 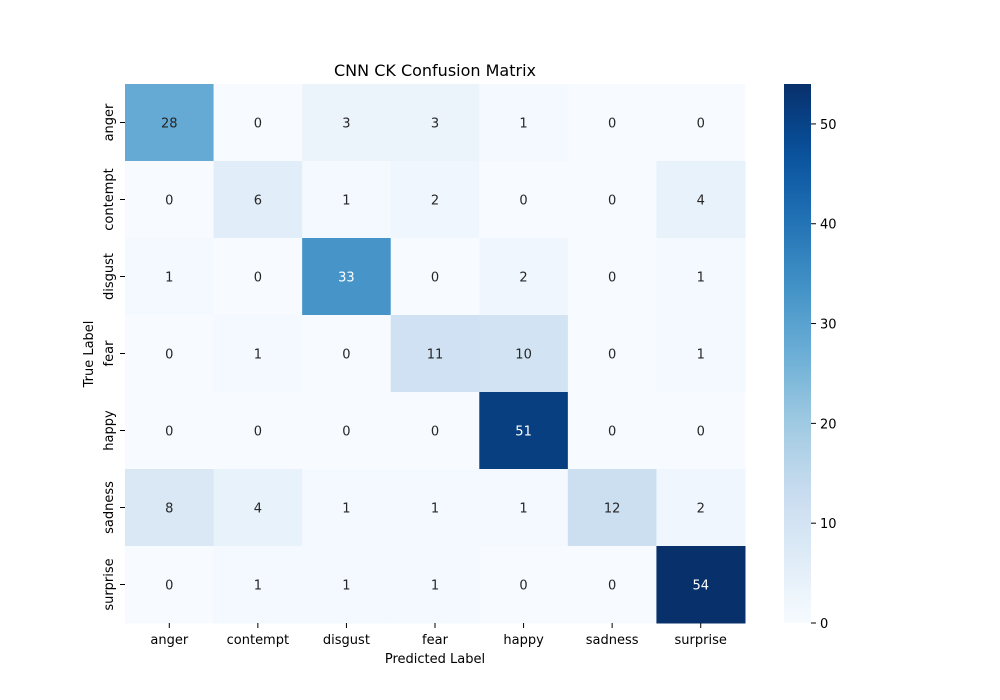 What do you see at coordinates (109, 507) in the screenshot?
I see `y-tick-label: sadness` at bounding box center [109, 507].